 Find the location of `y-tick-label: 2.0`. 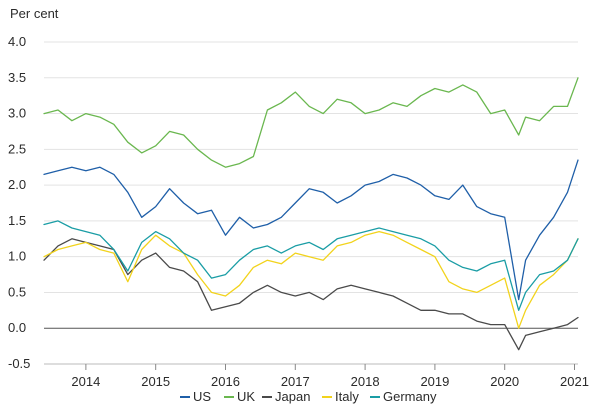

y-tick-label: 2.0 is located at coordinates (17, 184).